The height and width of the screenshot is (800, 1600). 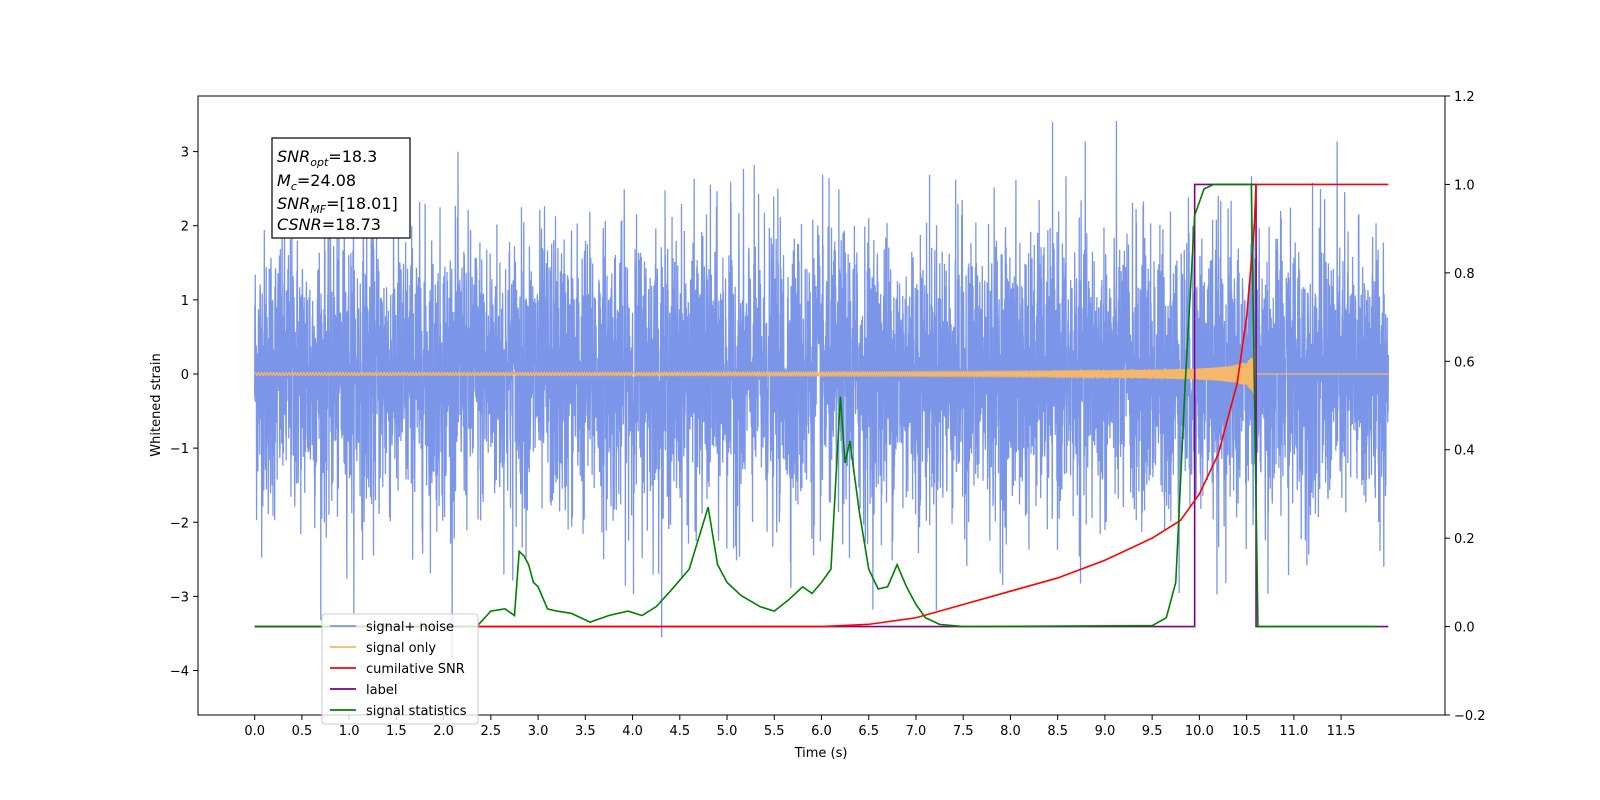 What do you see at coordinates (1464, 97) in the screenshot?
I see `y2-tick-label: 1.2` at bounding box center [1464, 97].